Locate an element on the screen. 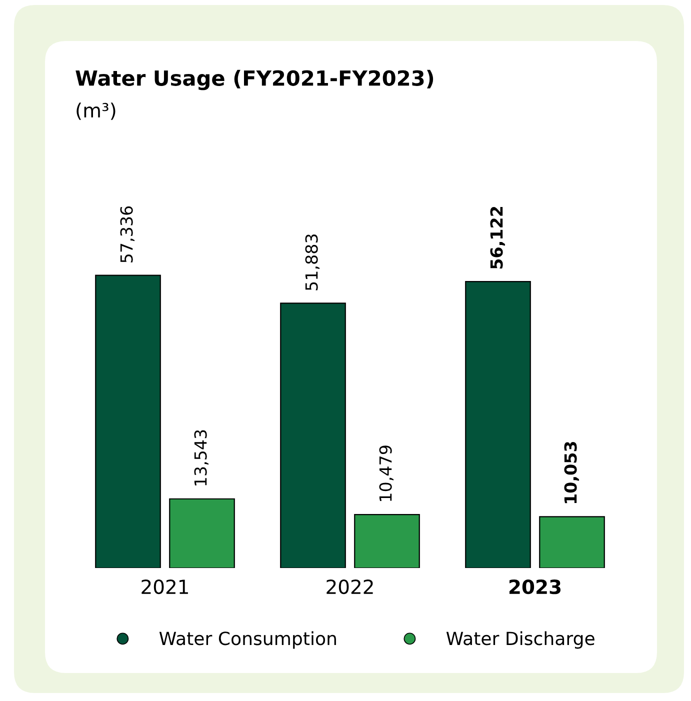  chart-title: Water Usage (FY2021-FY2023) is located at coordinates (255, 80).